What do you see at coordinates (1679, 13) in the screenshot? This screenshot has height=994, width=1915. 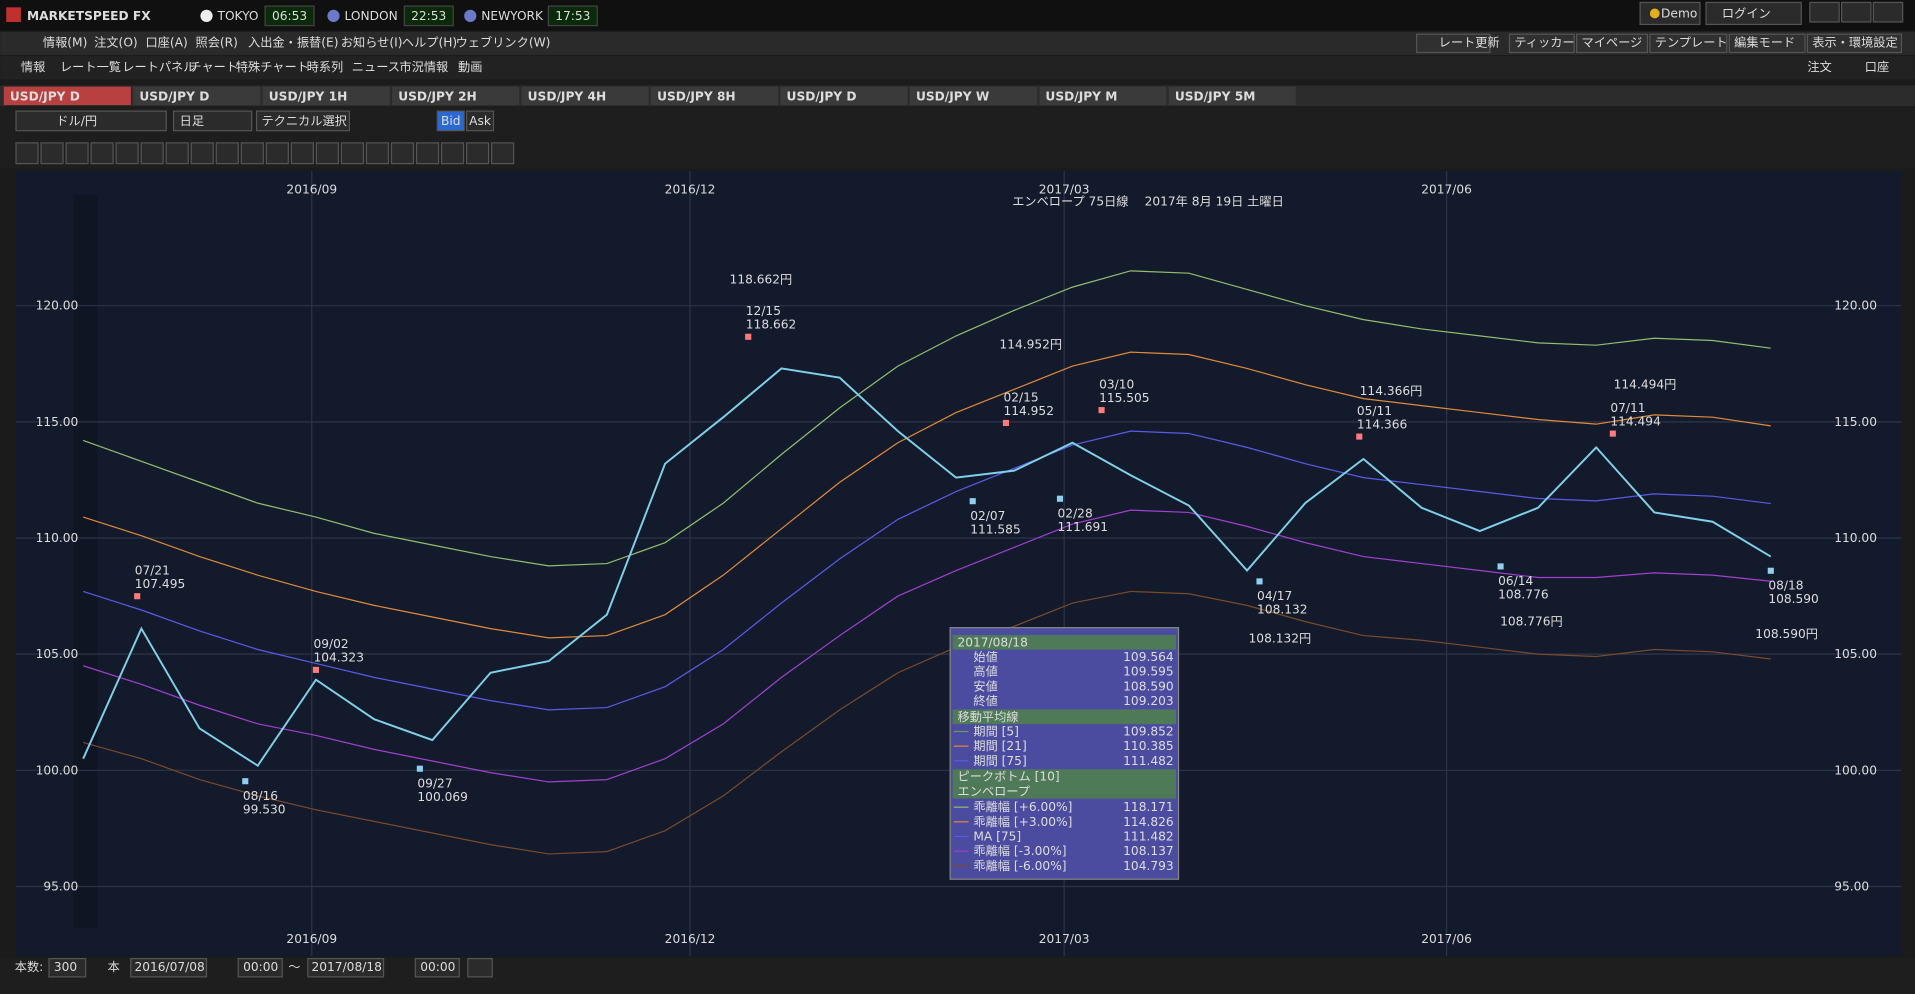 I see `account: Demo` at bounding box center [1679, 13].